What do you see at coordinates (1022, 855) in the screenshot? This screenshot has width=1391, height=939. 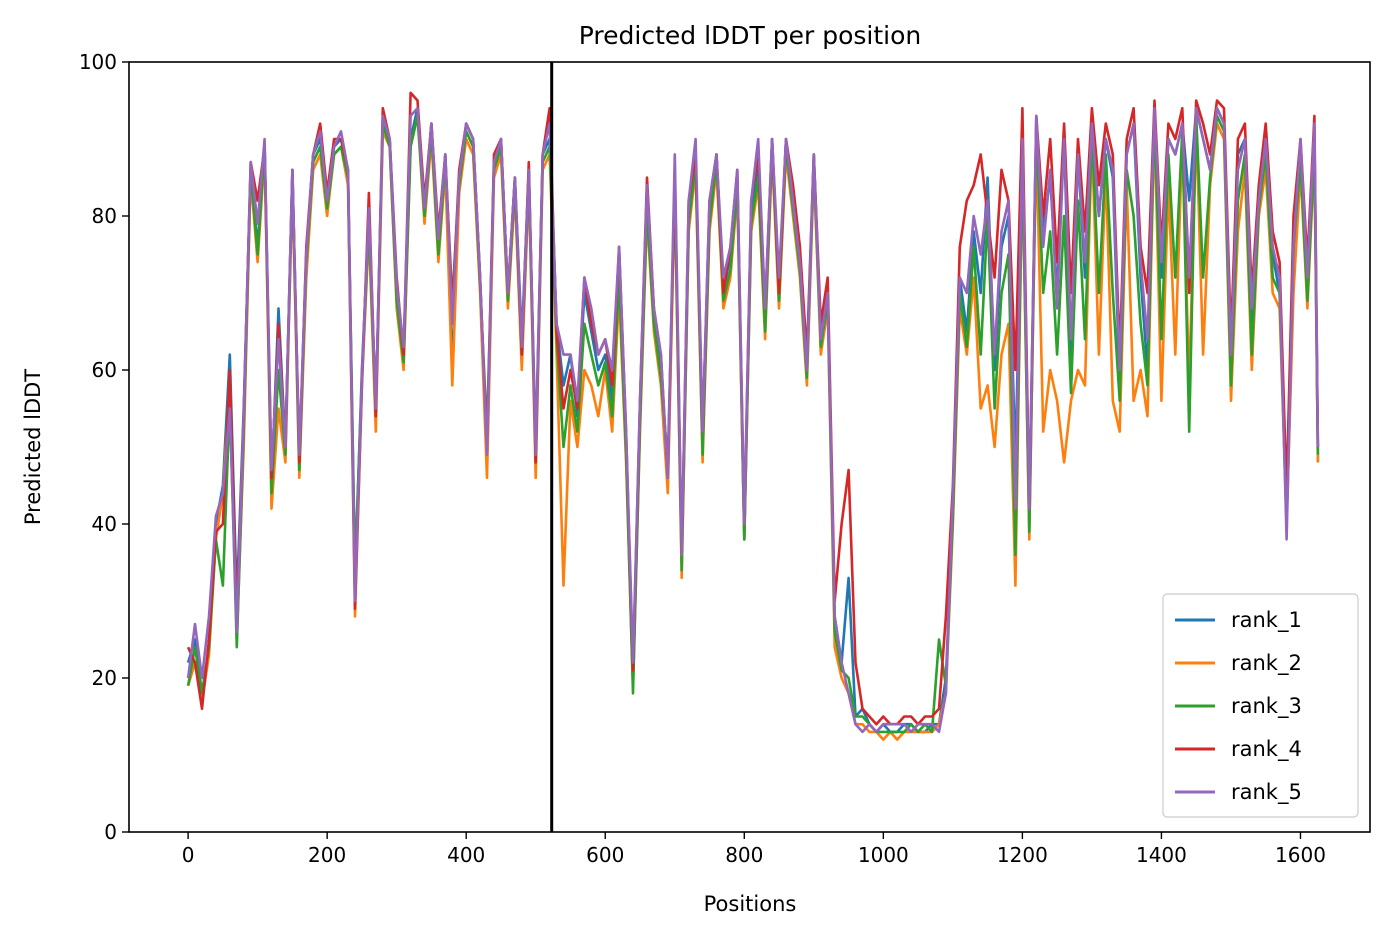 I see `x-tick-label: 1200` at bounding box center [1022, 855].